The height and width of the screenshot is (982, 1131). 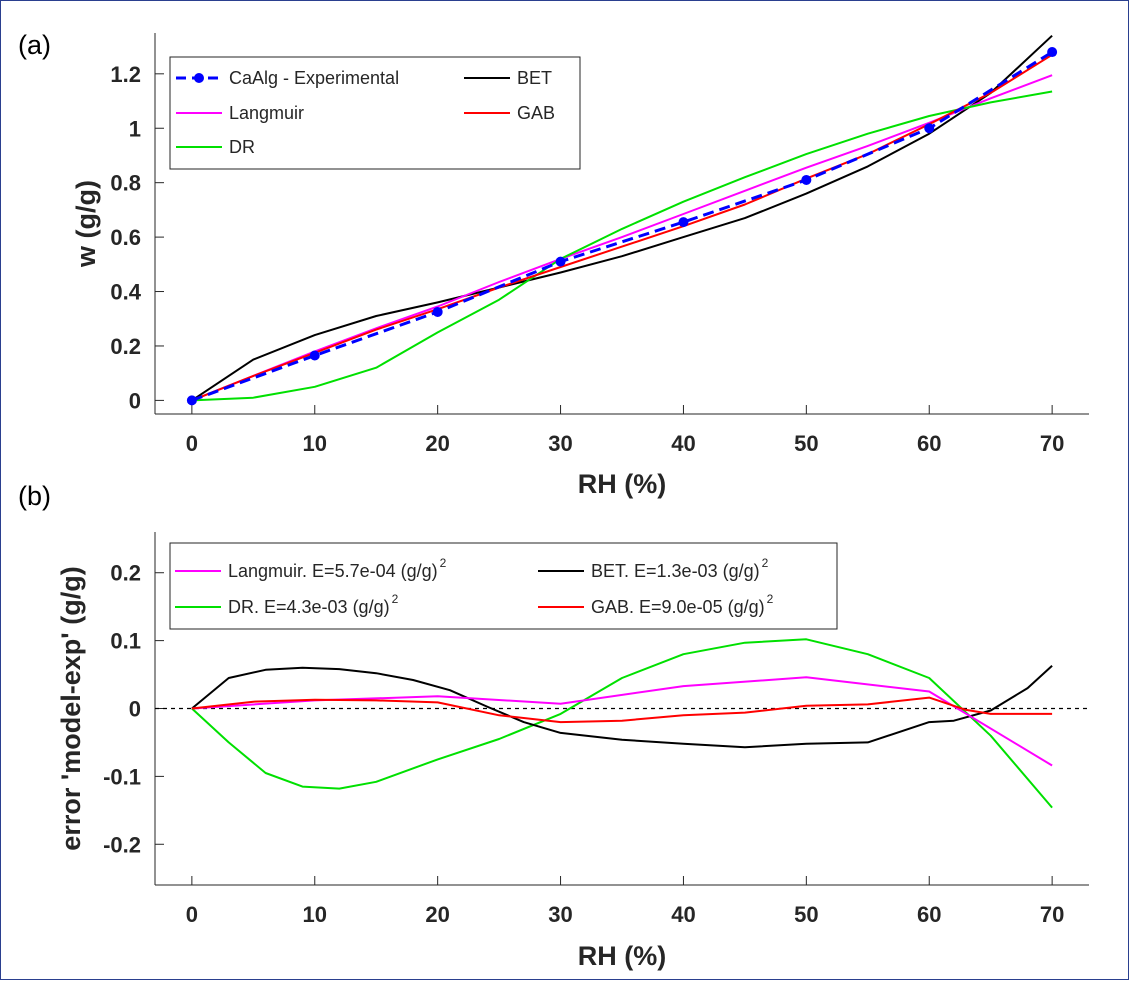 What do you see at coordinates (675, 571) in the screenshot?
I see `legend-entry: BET. E=1.3e-03 (g/g)` at bounding box center [675, 571].